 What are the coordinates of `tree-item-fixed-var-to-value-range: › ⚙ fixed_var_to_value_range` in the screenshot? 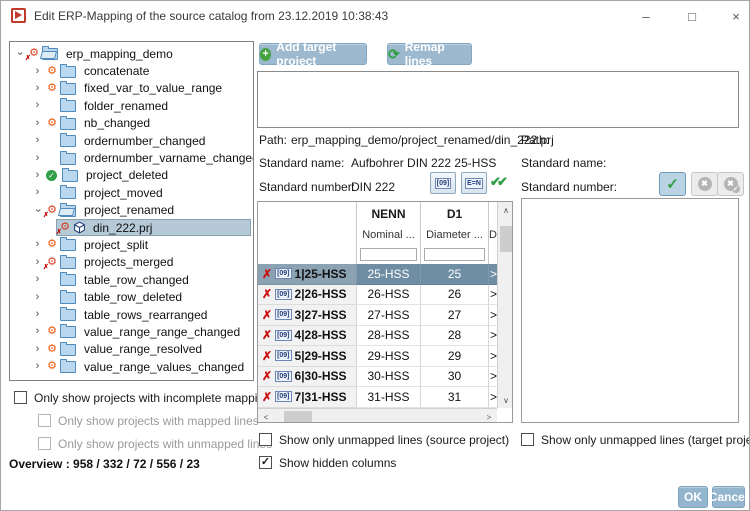 It's located at (131, 88).